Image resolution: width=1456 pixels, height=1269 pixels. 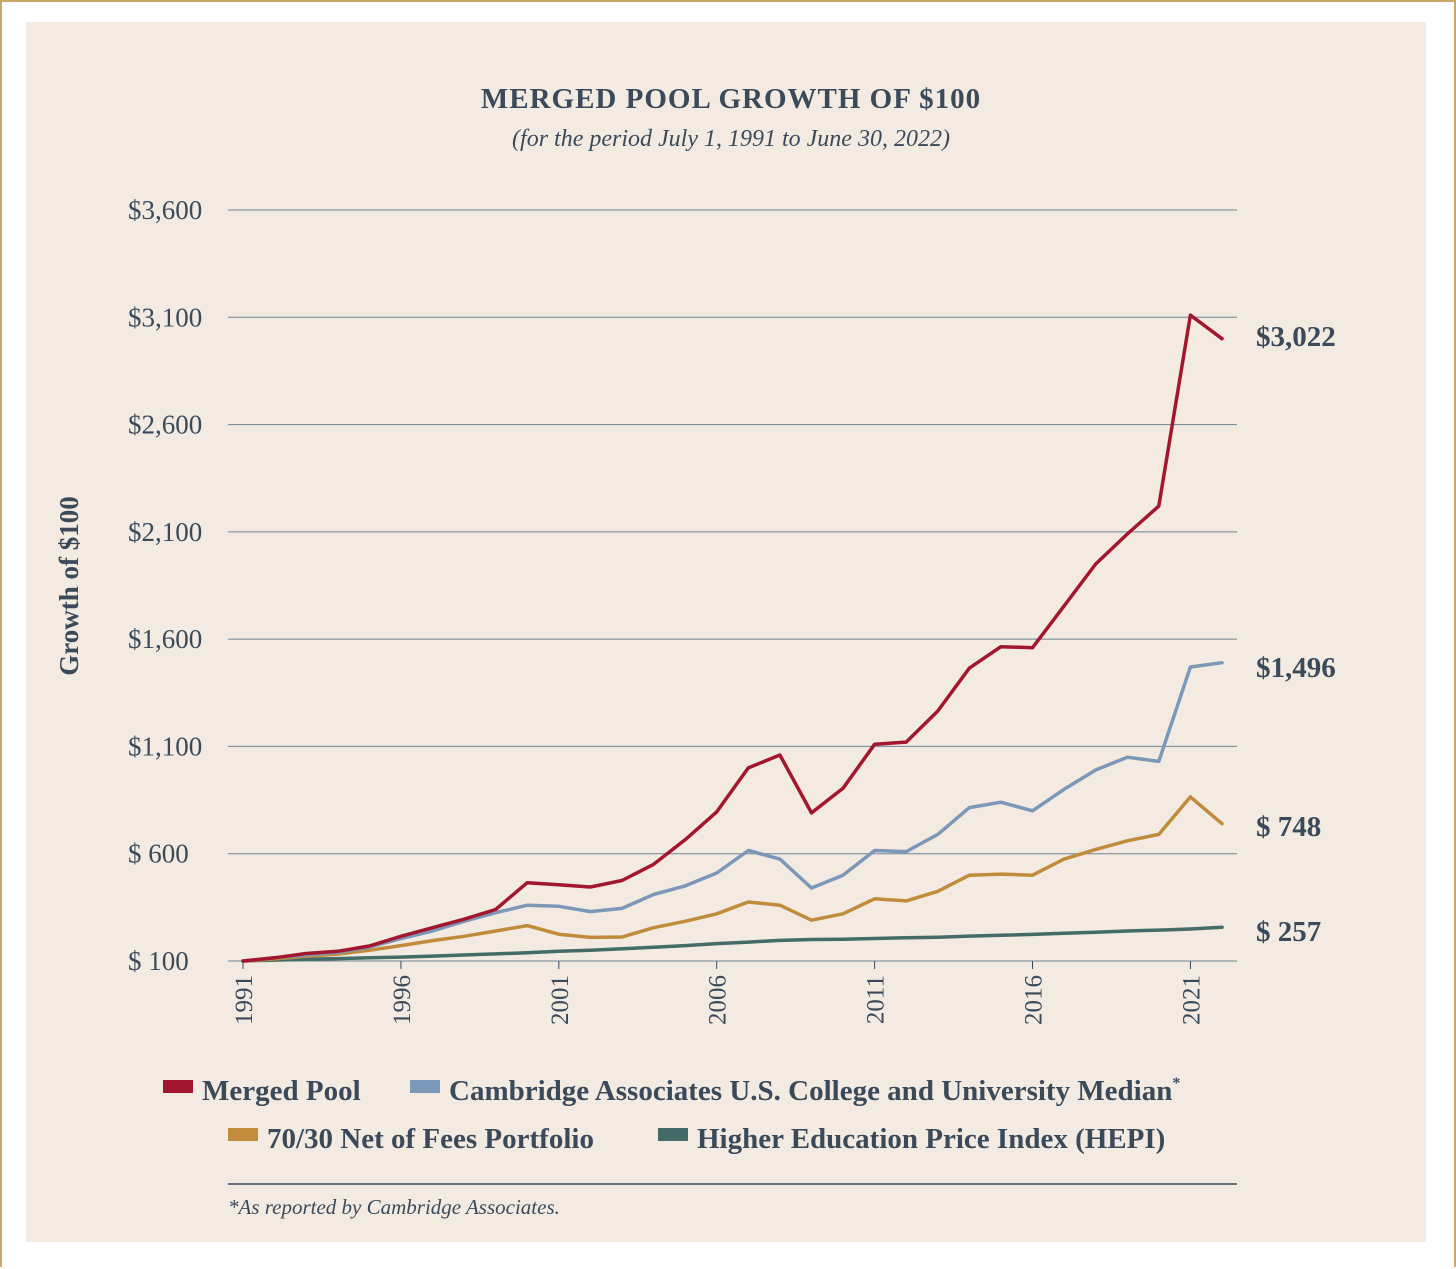 What do you see at coordinates (876, 999) in the screenshot?
I see `x-tick-label: 2011` at bounding box center [876, 999].